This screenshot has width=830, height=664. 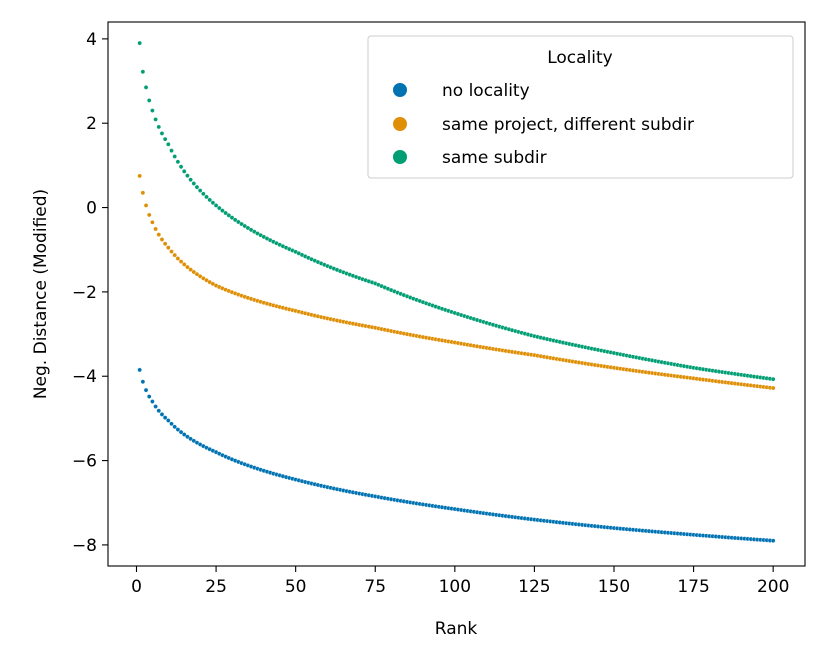 I want to click on legend-entry-same-subdir: same subdir, so click(x=470, y=158).